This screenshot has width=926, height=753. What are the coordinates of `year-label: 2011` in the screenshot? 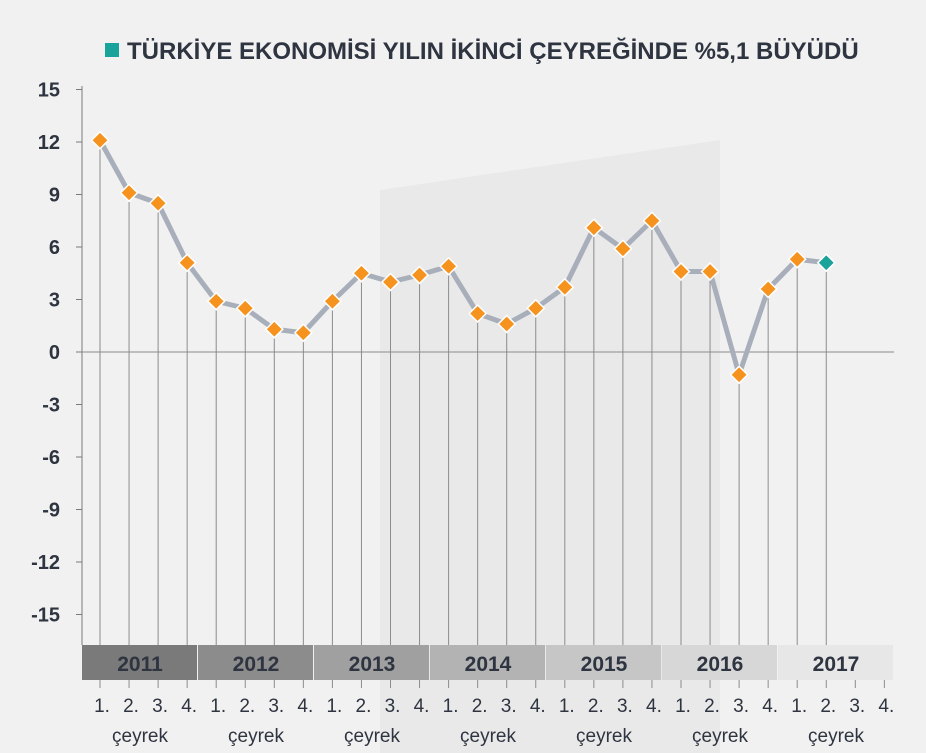 It's located at (140, 664).